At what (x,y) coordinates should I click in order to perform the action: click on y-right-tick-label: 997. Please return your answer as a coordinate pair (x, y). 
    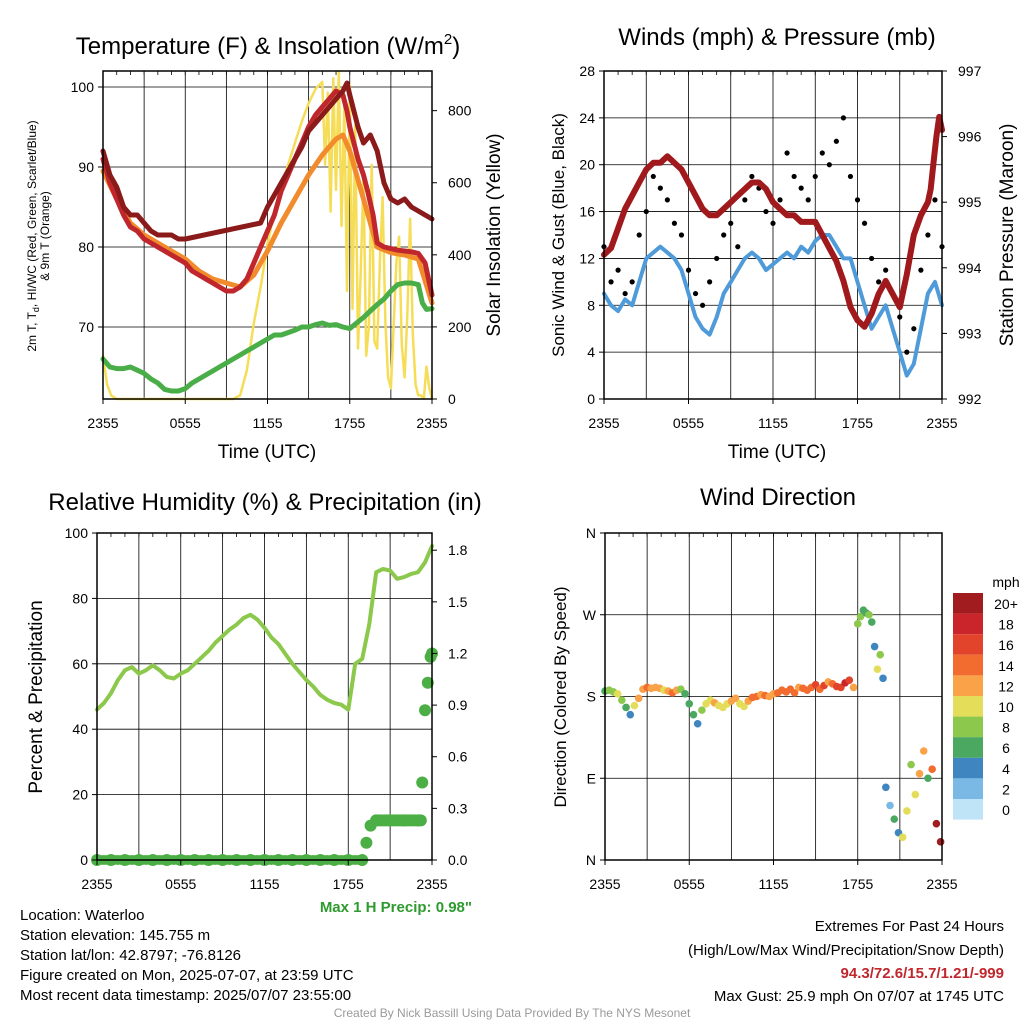
    Looking at the image, I should click on (970, 71).